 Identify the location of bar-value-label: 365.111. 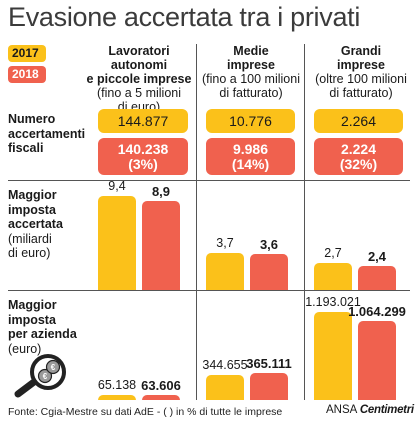
(269, 363).